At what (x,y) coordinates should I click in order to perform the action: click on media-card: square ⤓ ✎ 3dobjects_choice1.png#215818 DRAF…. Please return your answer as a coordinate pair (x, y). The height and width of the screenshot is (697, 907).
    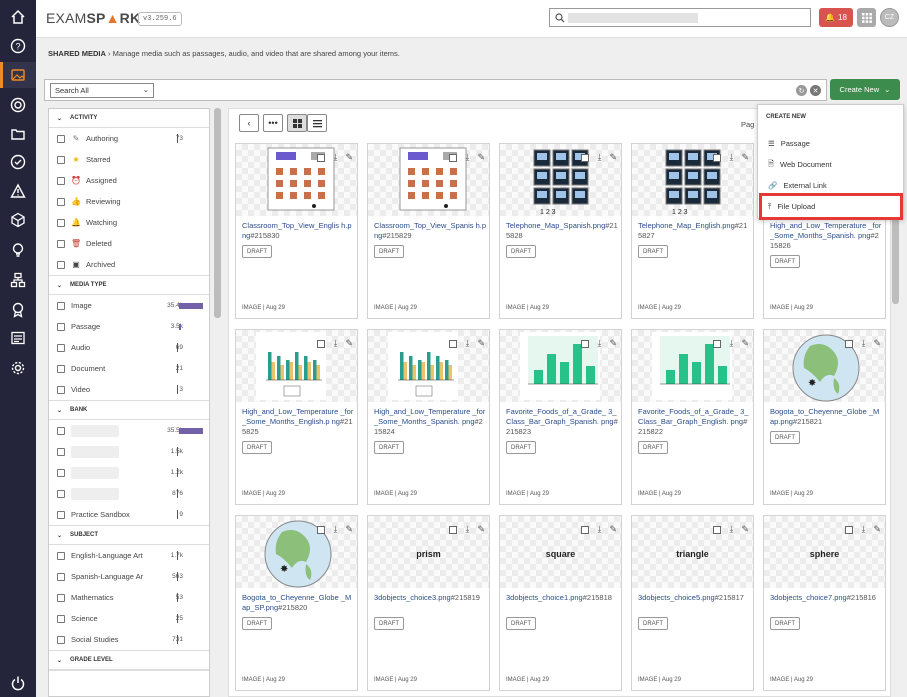
    Looking at the image, I should click on (560, 603).